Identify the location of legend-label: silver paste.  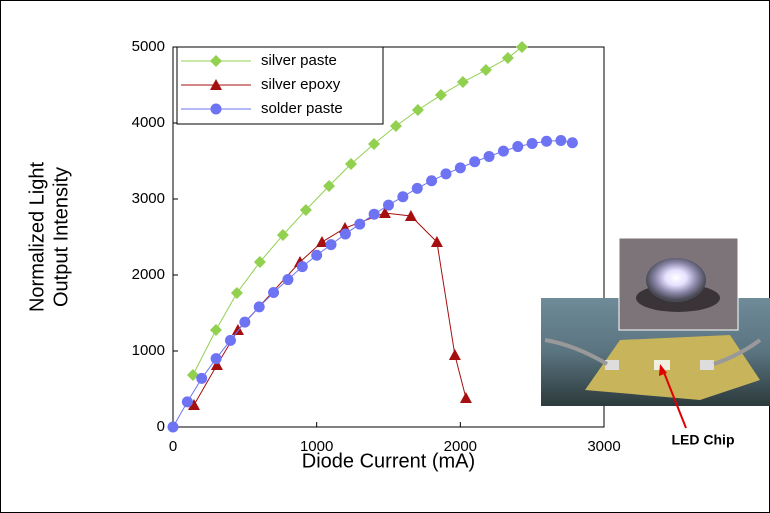
(299, 60).